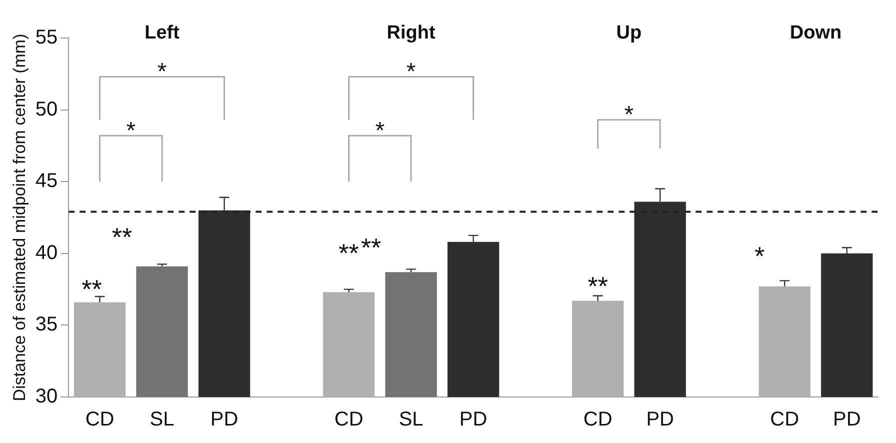 The width and height of the screenshot is (896, 443). Describe the element at coordinates (46, 325) in the screenshot. I see `y-tick-label: 35` at that location.